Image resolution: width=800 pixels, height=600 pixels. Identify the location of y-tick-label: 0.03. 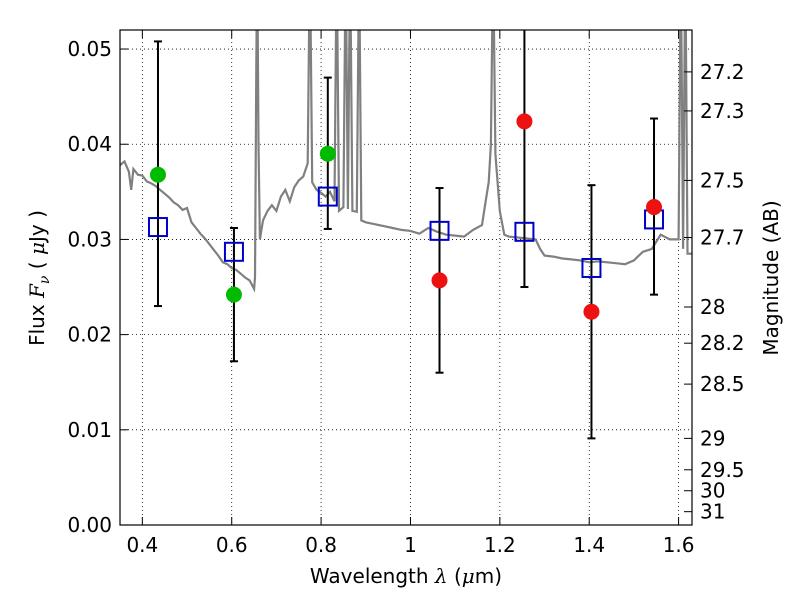
(89, 239).